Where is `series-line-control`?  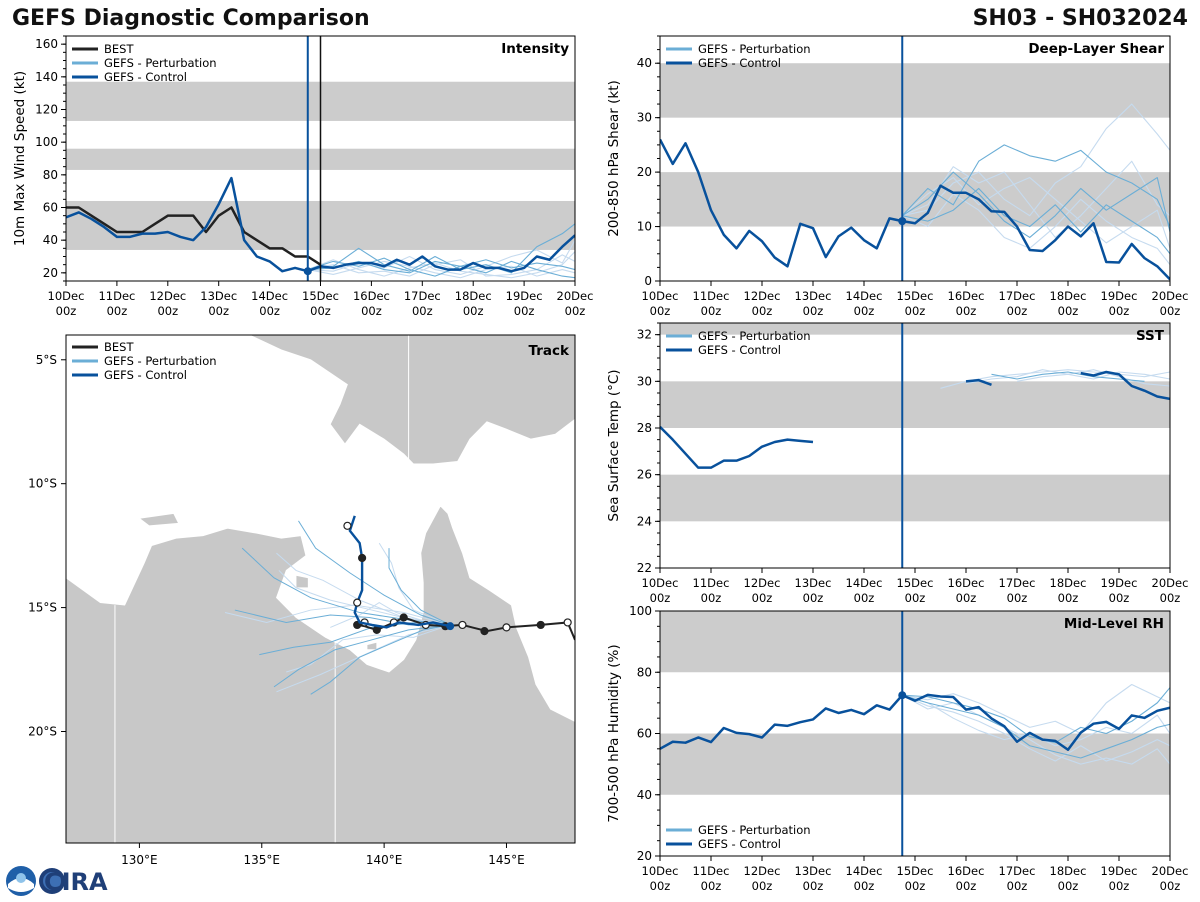 series-line-control is located at coordinates (915, 209).